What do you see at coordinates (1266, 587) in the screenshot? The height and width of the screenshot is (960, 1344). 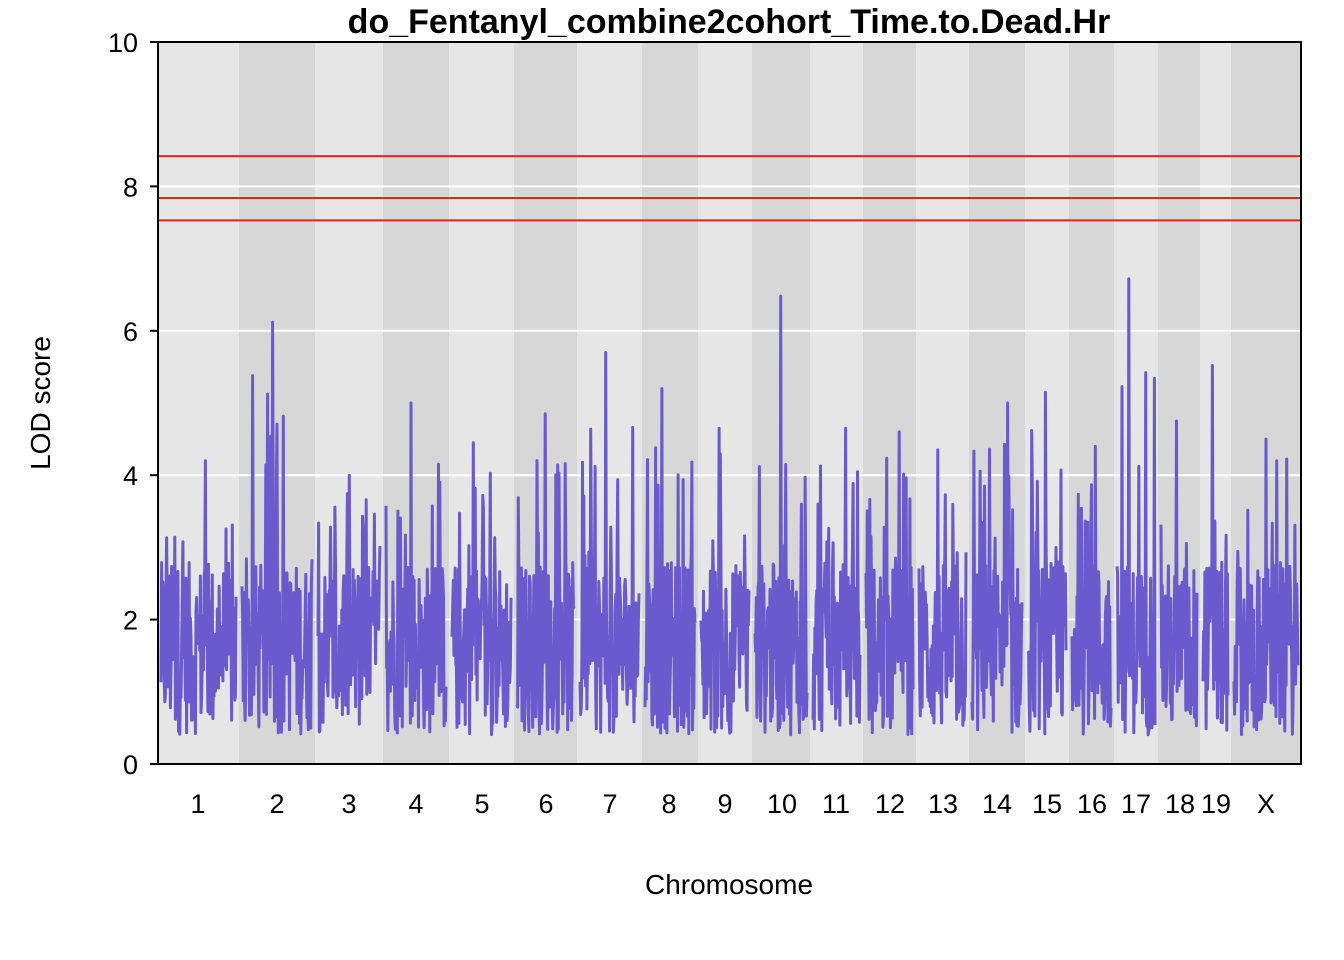 I see `lod-trace-chr-X` at bounding box center [1266, 587].